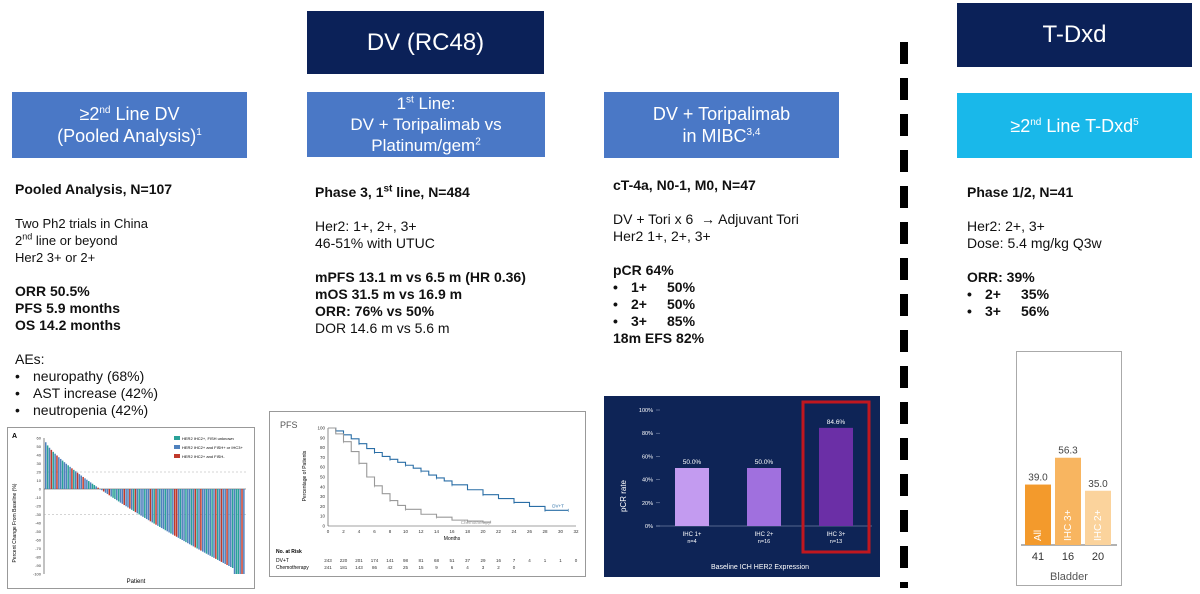  Describe the element at coordinates (649, 527) in the screenshot. I see `y-tick-label: 0%` at that location.